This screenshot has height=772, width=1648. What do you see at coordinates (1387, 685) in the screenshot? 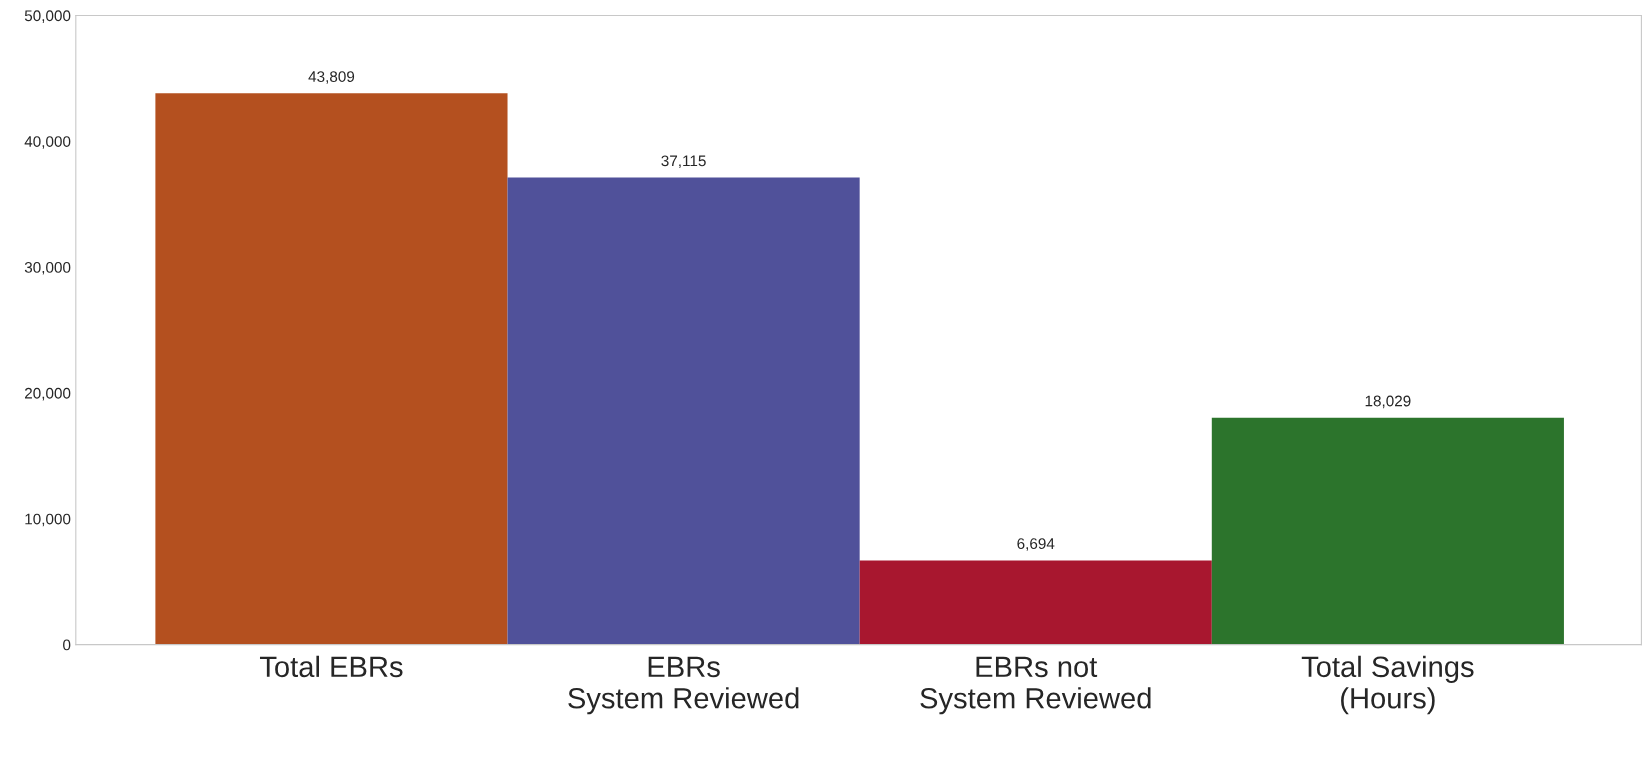
I see `x-tick-label: Total Savings (Hours)` at bounding box center [1387, 685].